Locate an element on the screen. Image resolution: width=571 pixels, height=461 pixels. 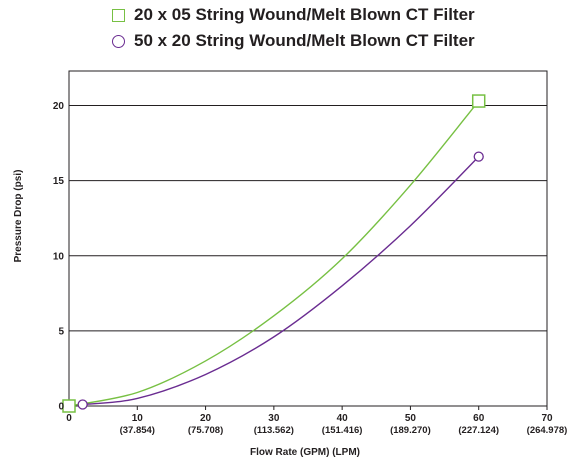
x-tick-sublabel-70: (264.978) is located at coordinates (547, 430).